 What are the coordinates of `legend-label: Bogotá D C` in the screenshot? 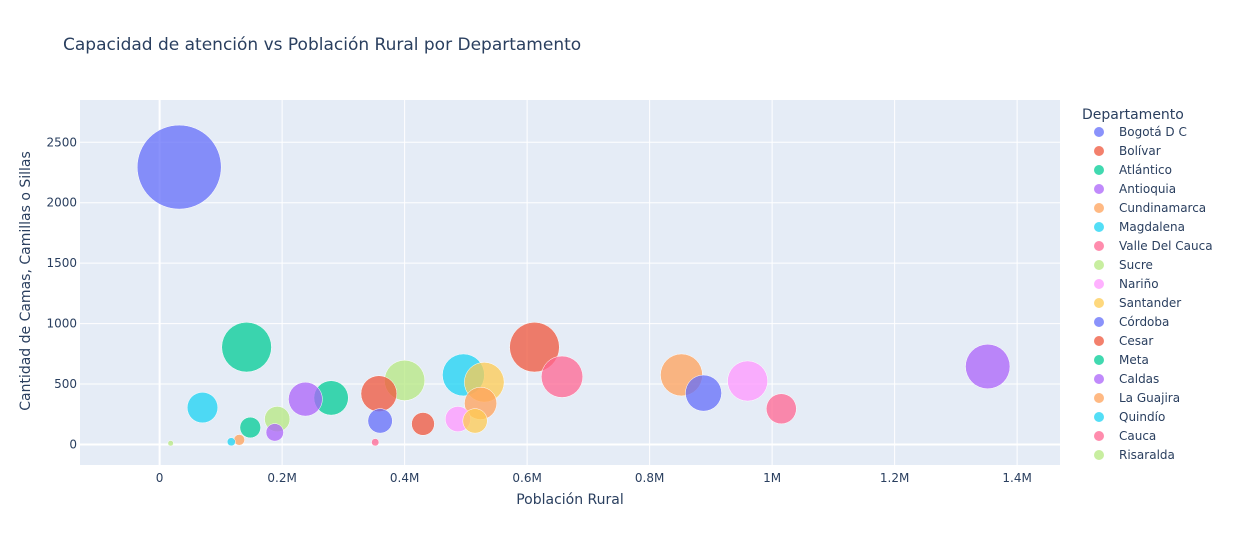 It's located at (1153, 132).